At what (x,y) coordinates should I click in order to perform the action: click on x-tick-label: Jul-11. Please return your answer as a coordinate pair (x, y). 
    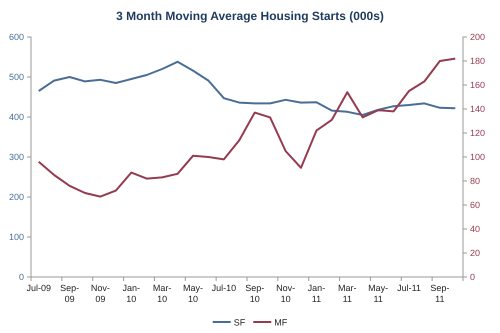
    Looking at the image, I should click on (409, 287).